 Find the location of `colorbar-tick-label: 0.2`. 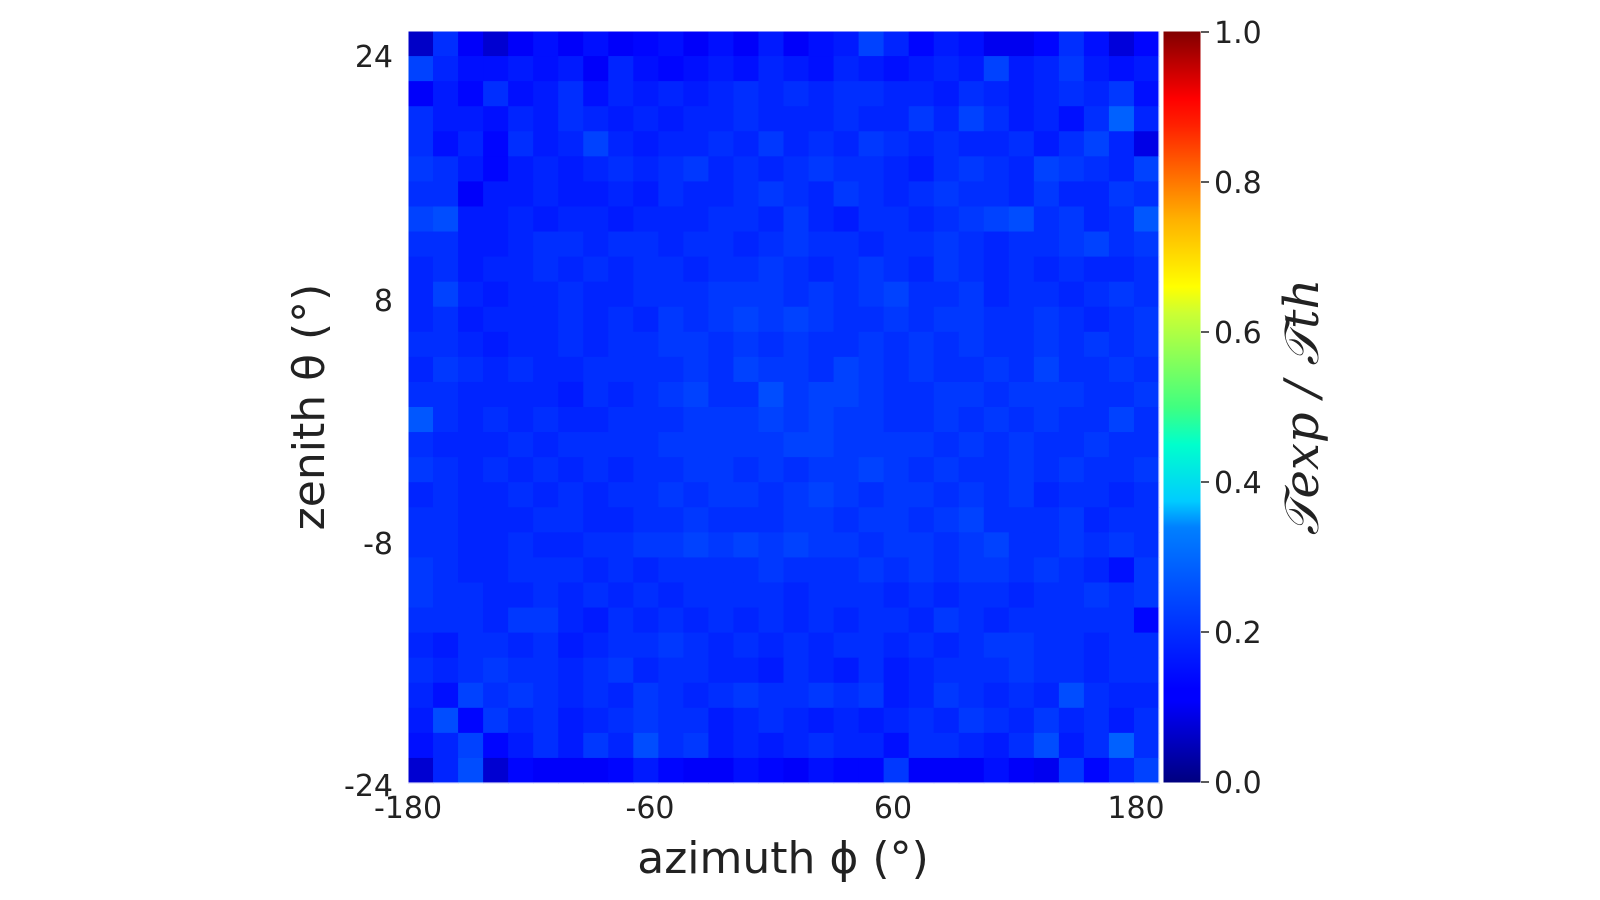

colorbar-tick-label: 0.2 is located at coordinates (1238, 633).